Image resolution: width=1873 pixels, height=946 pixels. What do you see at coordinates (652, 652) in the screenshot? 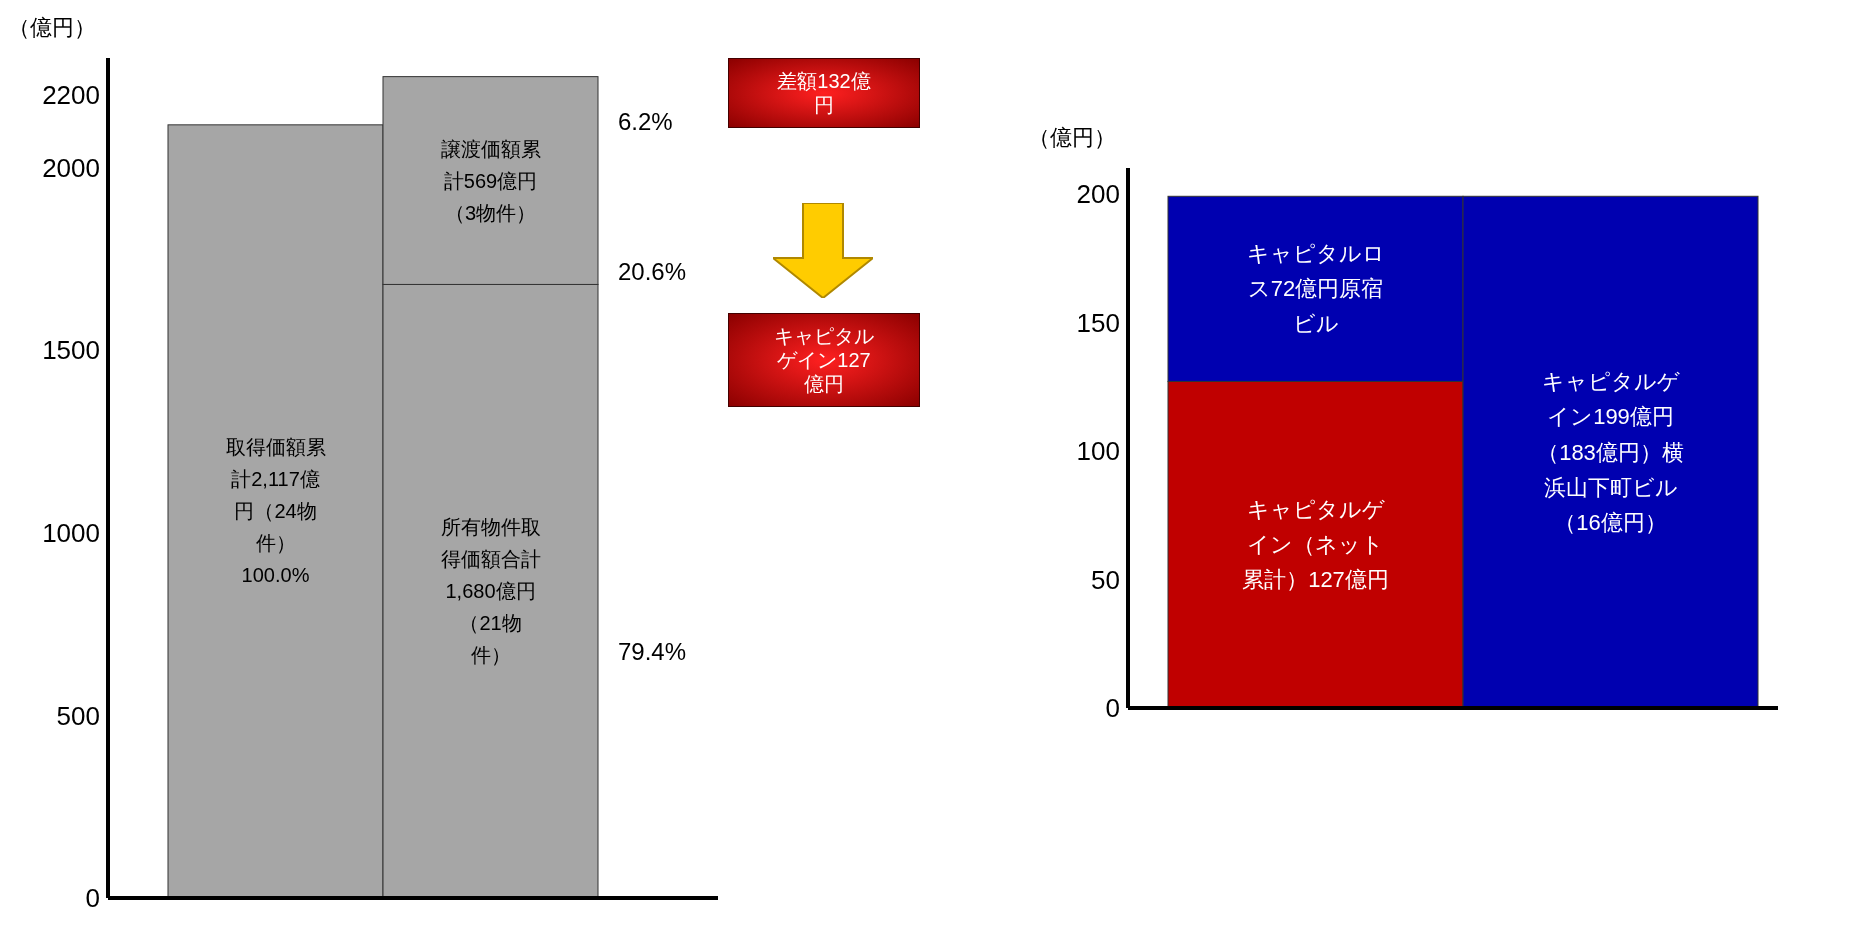
I see `annotation: 79.4%` at bounding box center [652, 652].